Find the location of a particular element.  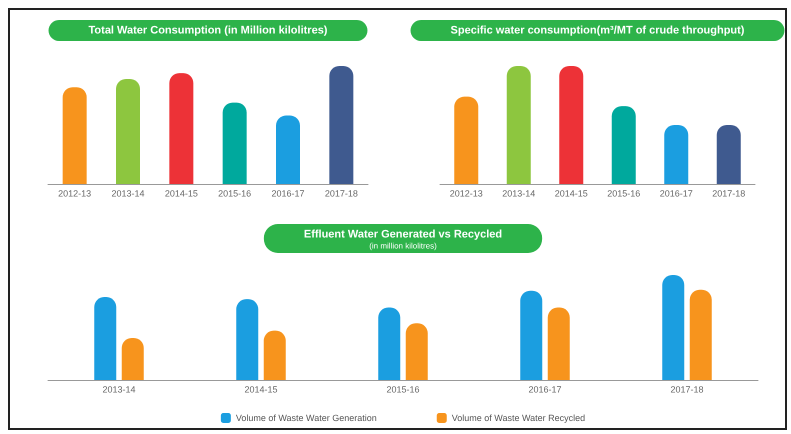

legend-label: Volume of Waste Water Recycled is located at coordinates (519, 418).